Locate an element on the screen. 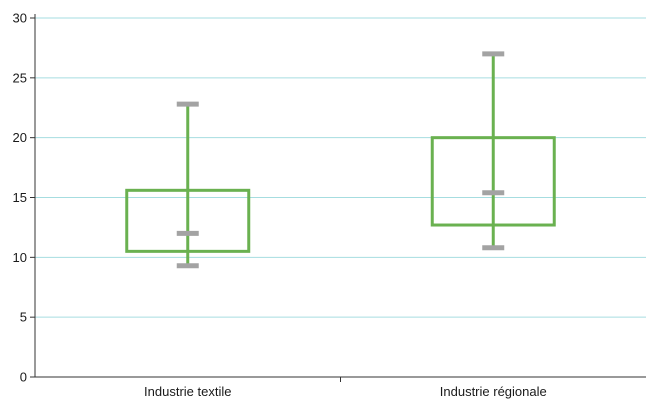  y-tick-labels: 0 5 10 15 20 25 30 is located at coordinates (20, 198).